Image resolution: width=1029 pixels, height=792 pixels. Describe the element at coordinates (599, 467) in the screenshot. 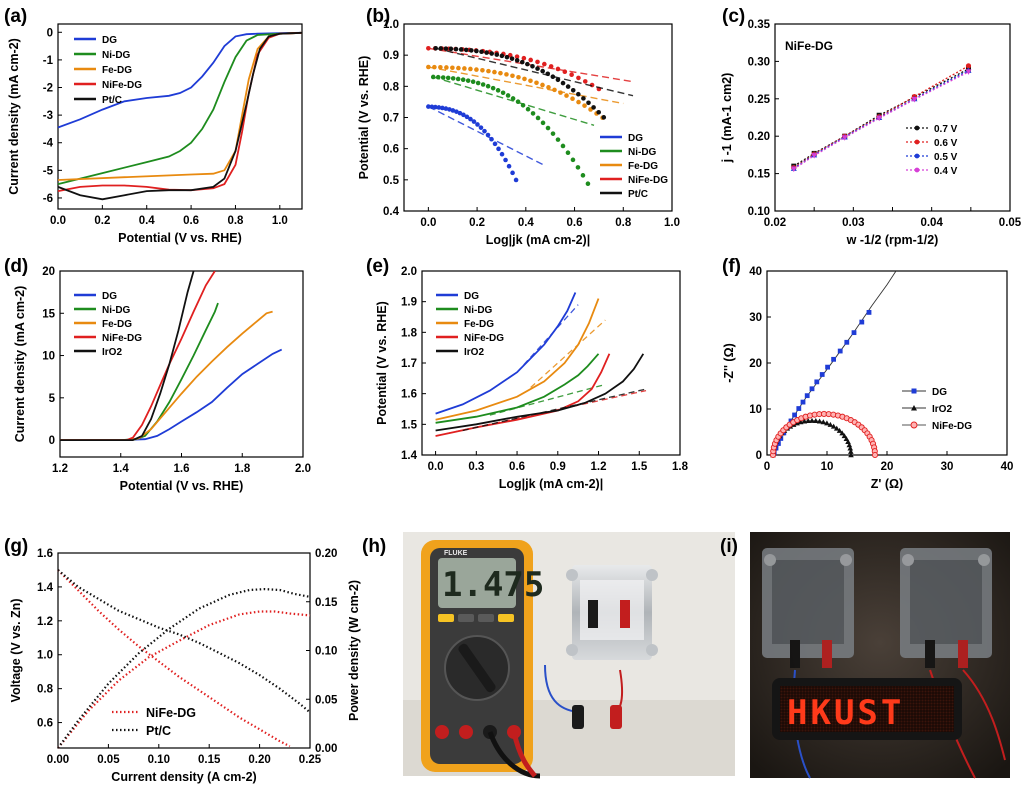

I see `x-tick-label: 1.2` at that location.